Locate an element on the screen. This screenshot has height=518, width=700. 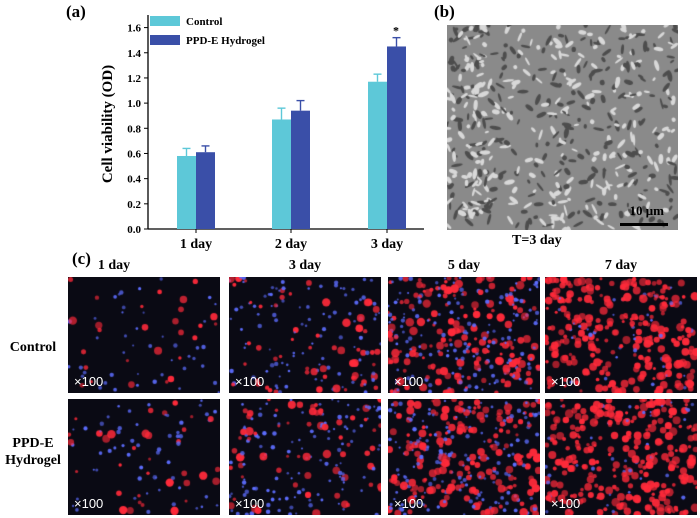
legend-label-hydrogel: PPD-E Hydrogel is located at coordinates (225, 41).